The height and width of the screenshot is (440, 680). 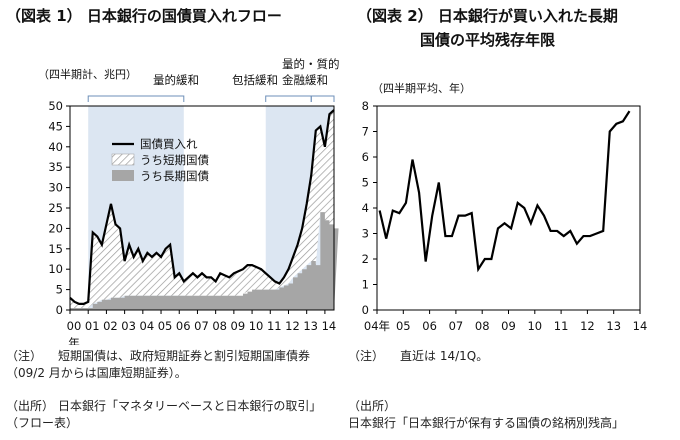 I want to click on y-tick-label: 50, so click(x=55, y=106).